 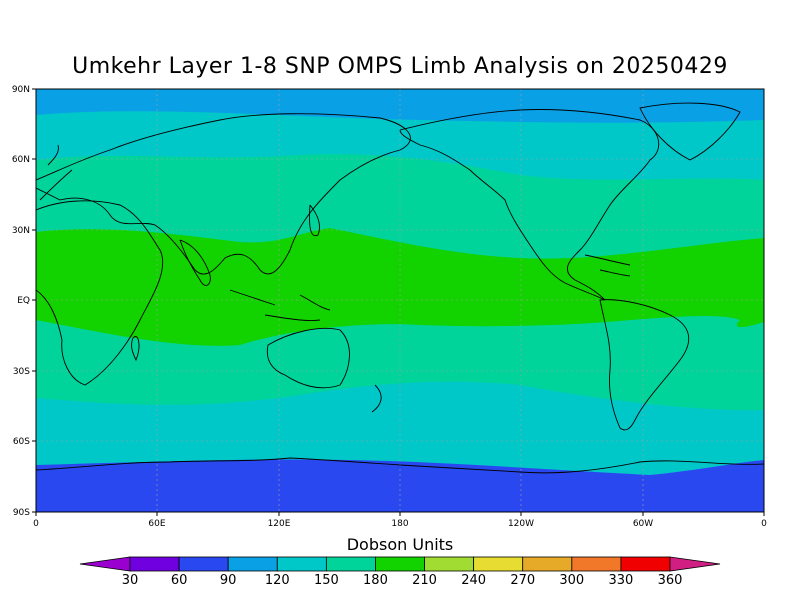 What do you see at coordinates (400, 544) in the screenshot?
I see `colorbar-title: Dobson Units` at bounding box center [400, 544].